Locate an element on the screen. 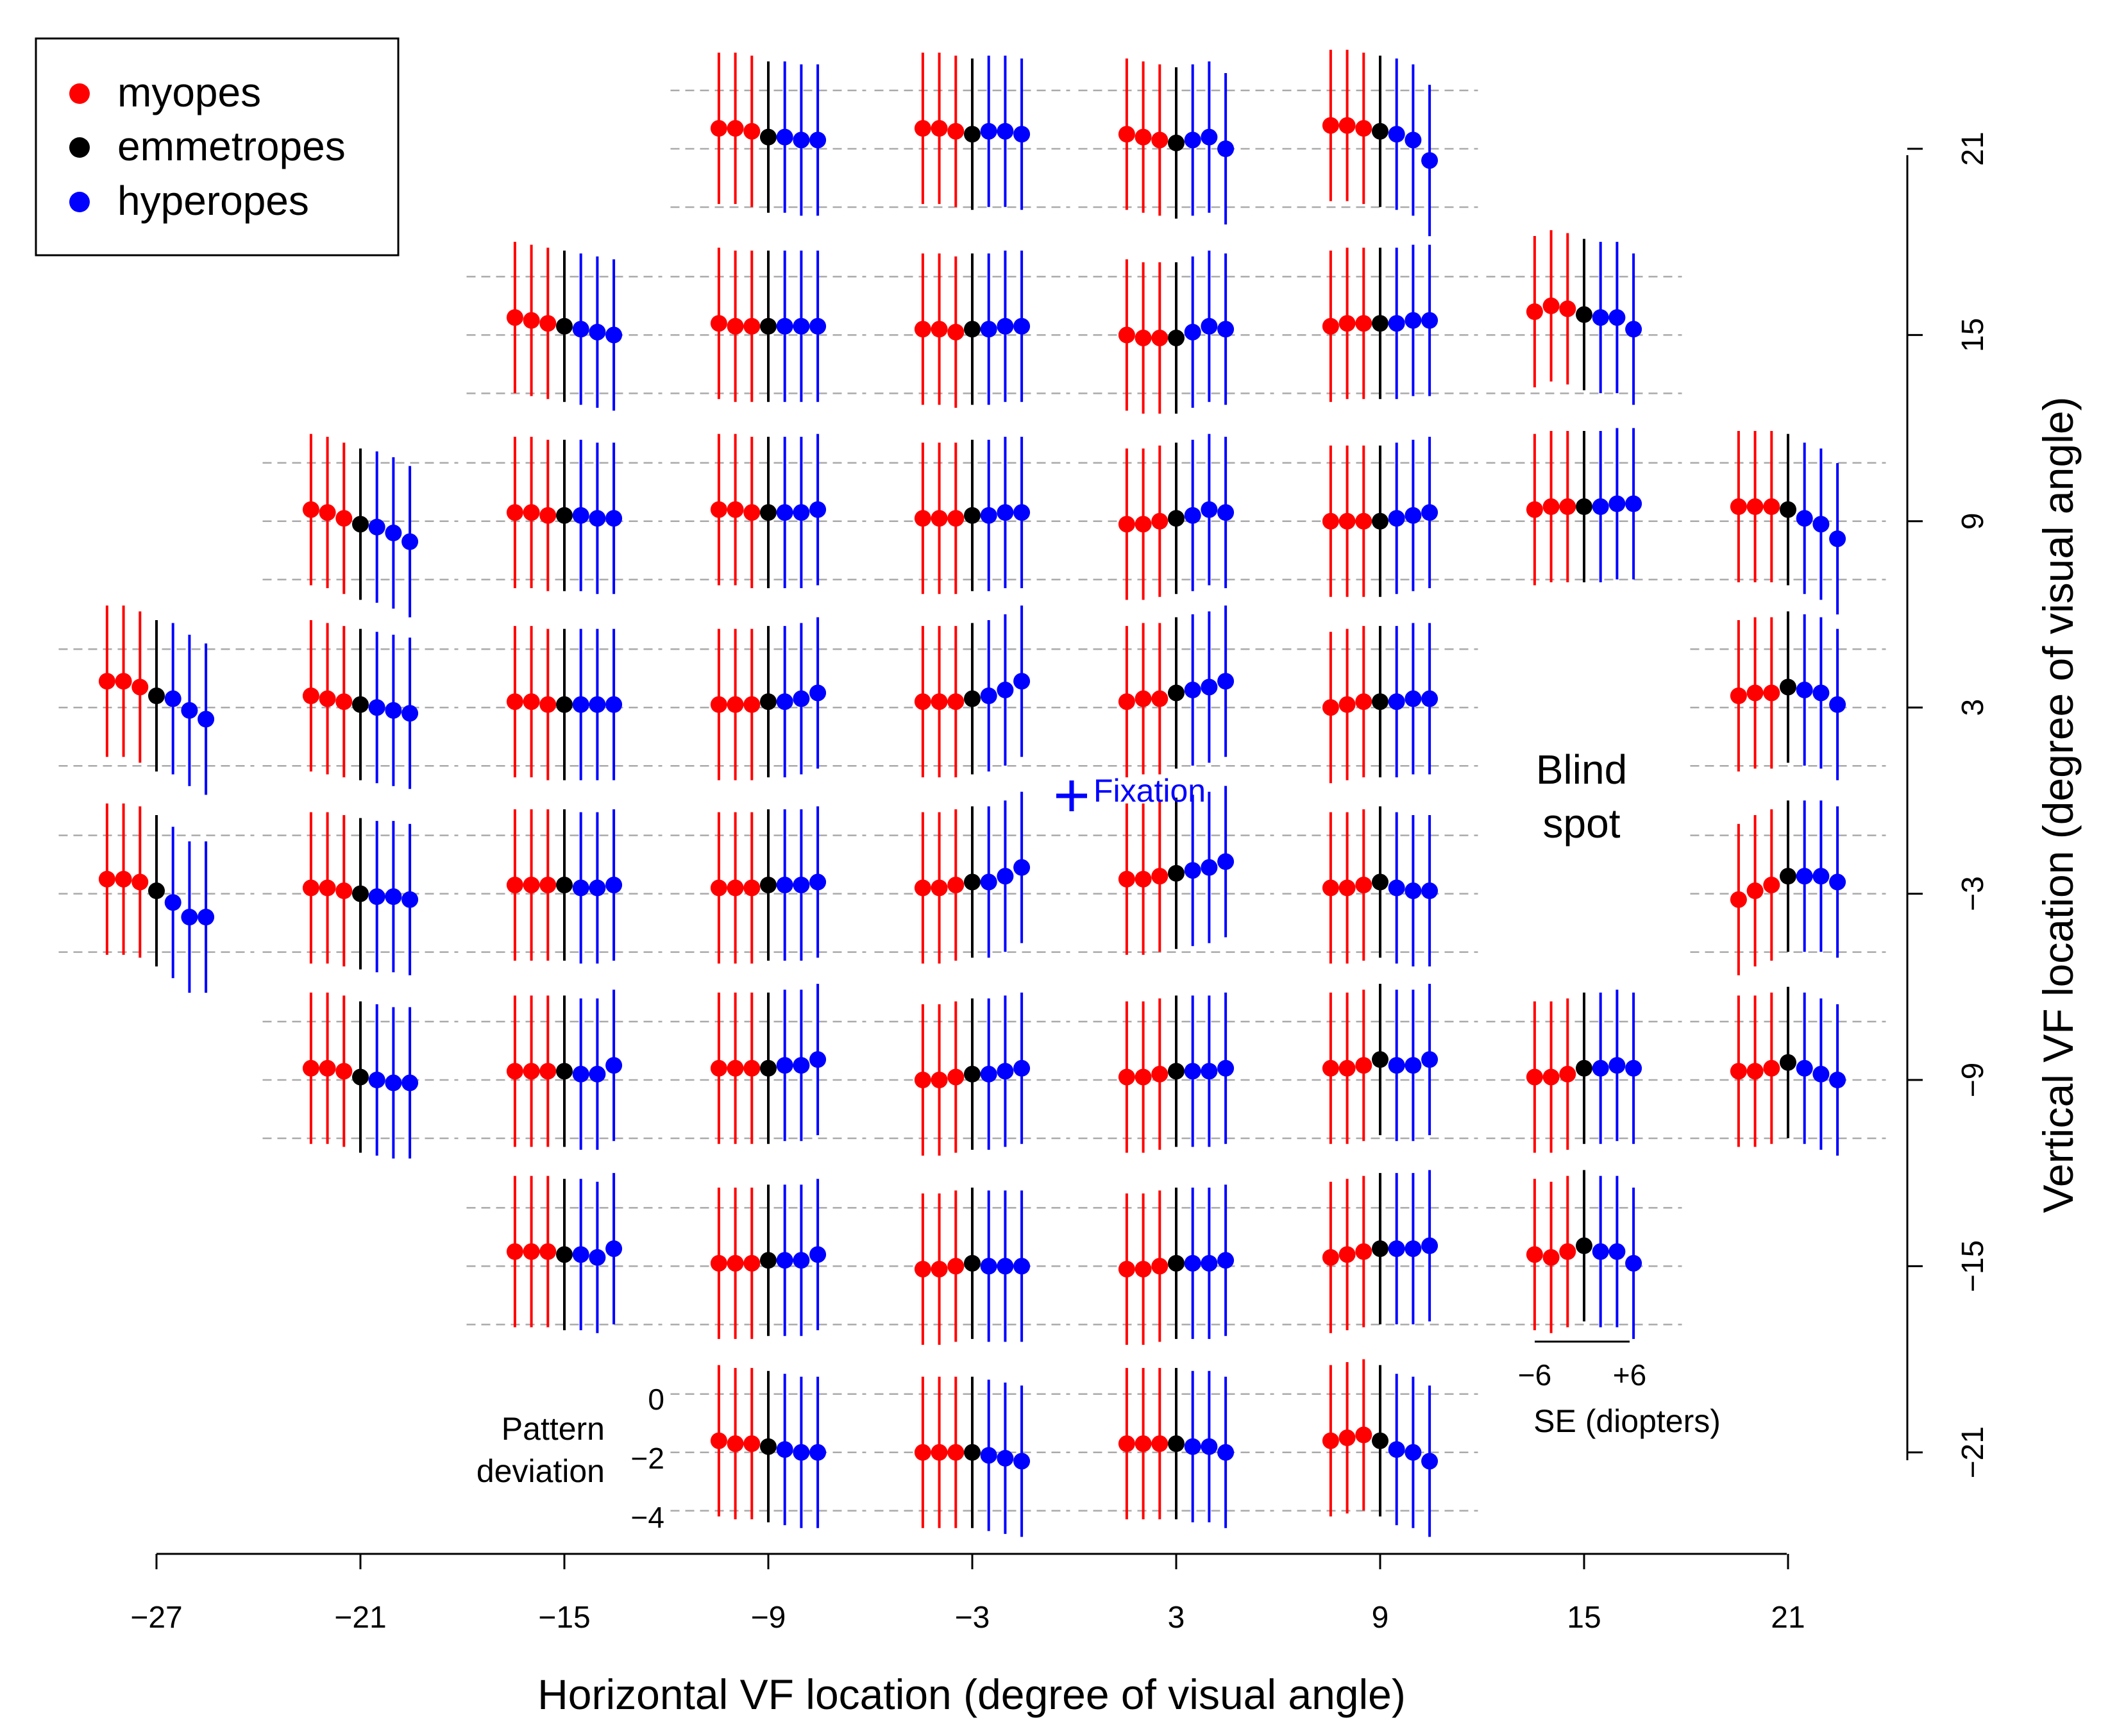 The image size is (2101, 1736). fixation-cross-icon is located at coordinates (1071, 795).